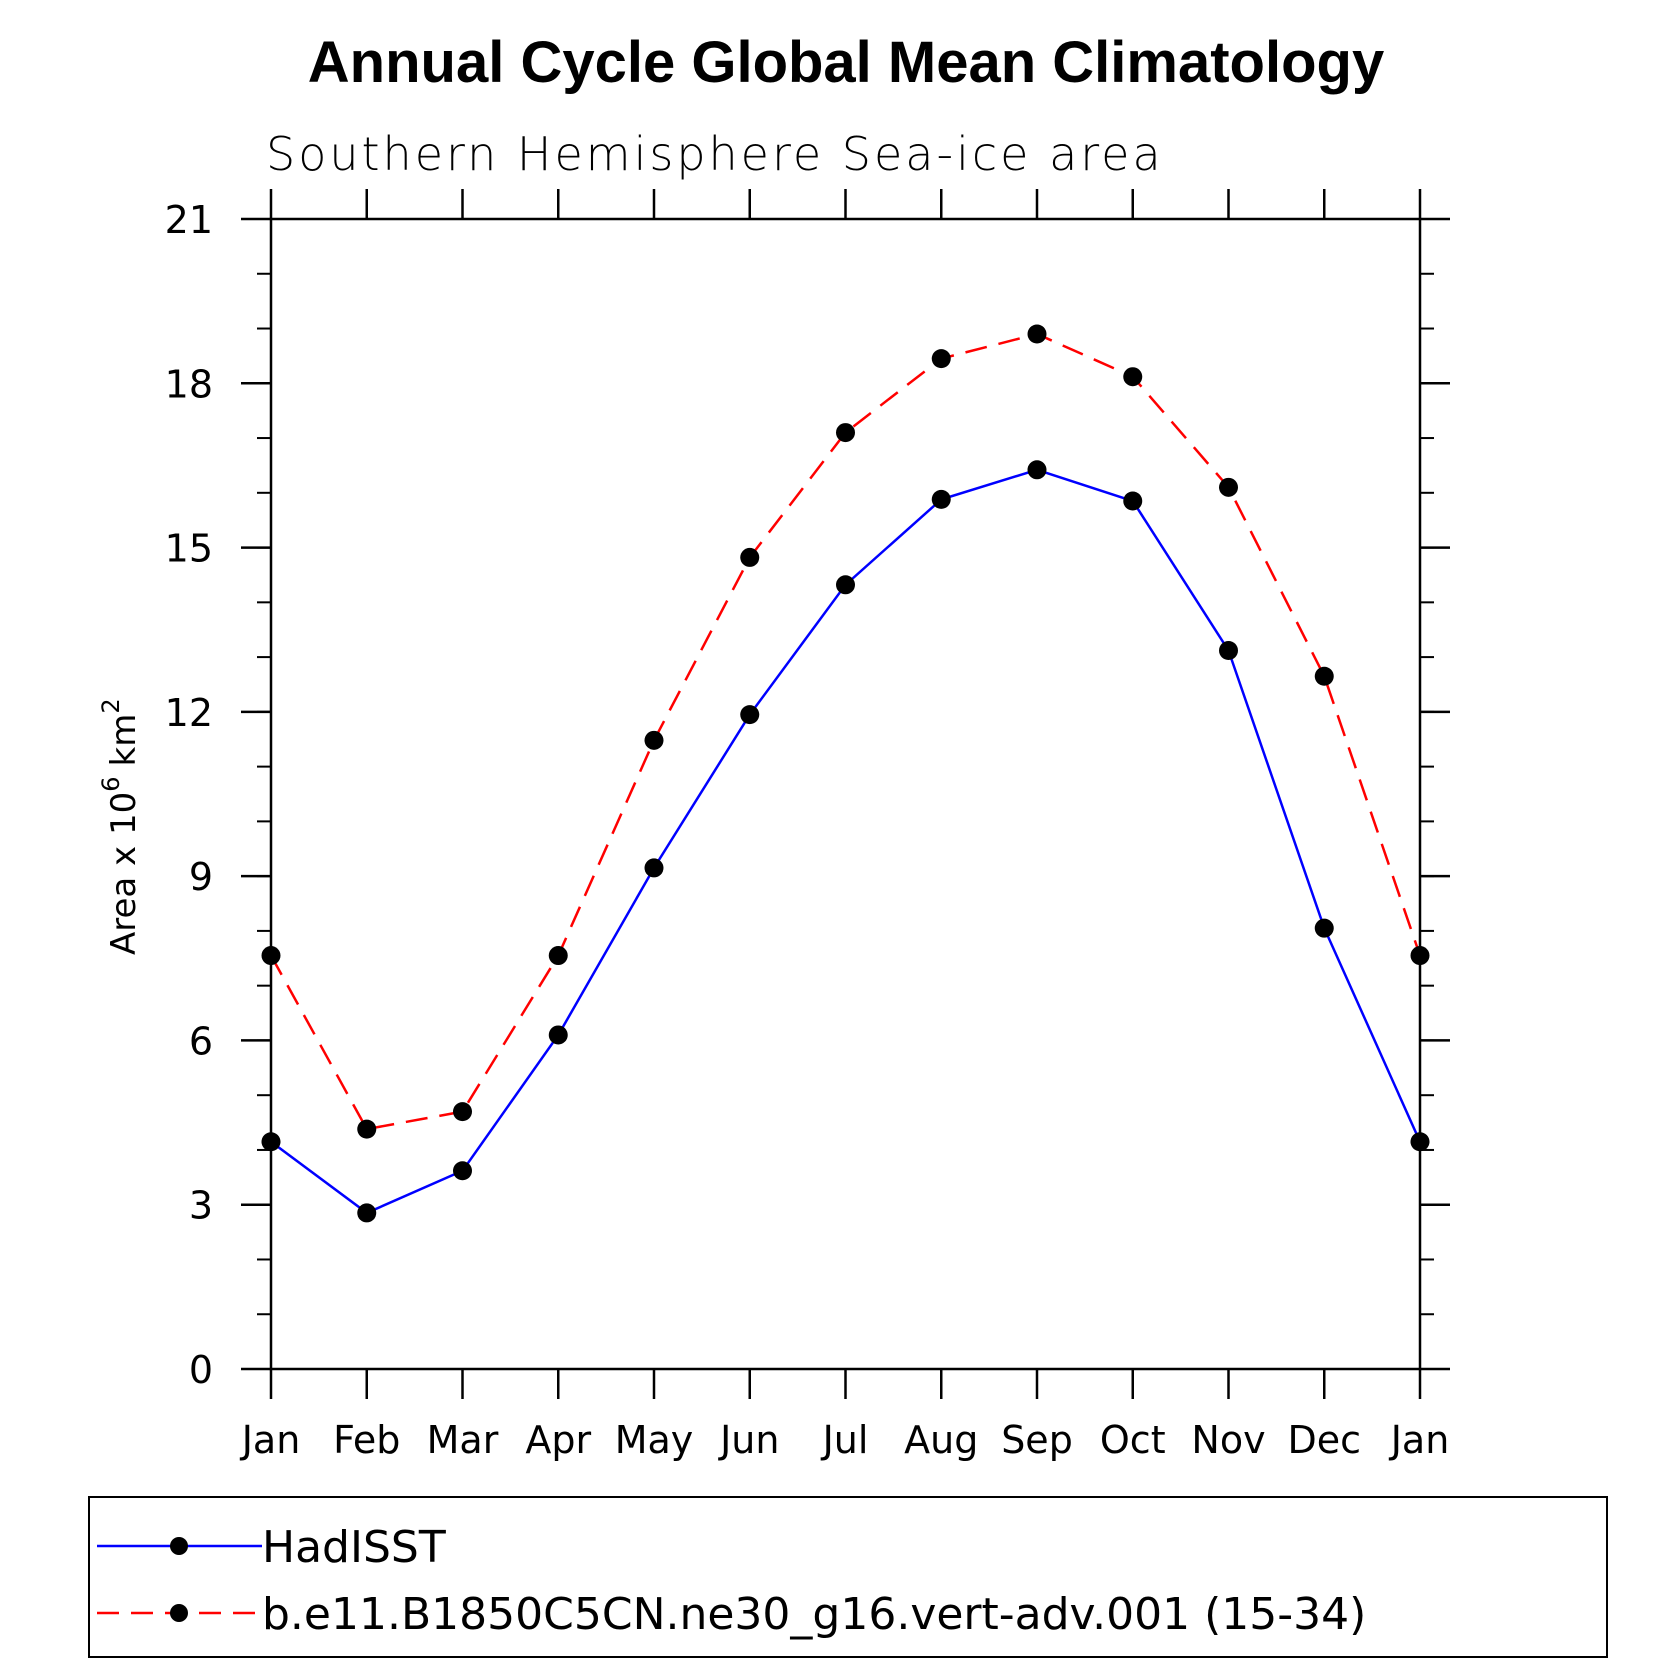 This screenshot has width=1675, height=1678. I want to click on legend-marker-hadisst, so click(179, 1546).